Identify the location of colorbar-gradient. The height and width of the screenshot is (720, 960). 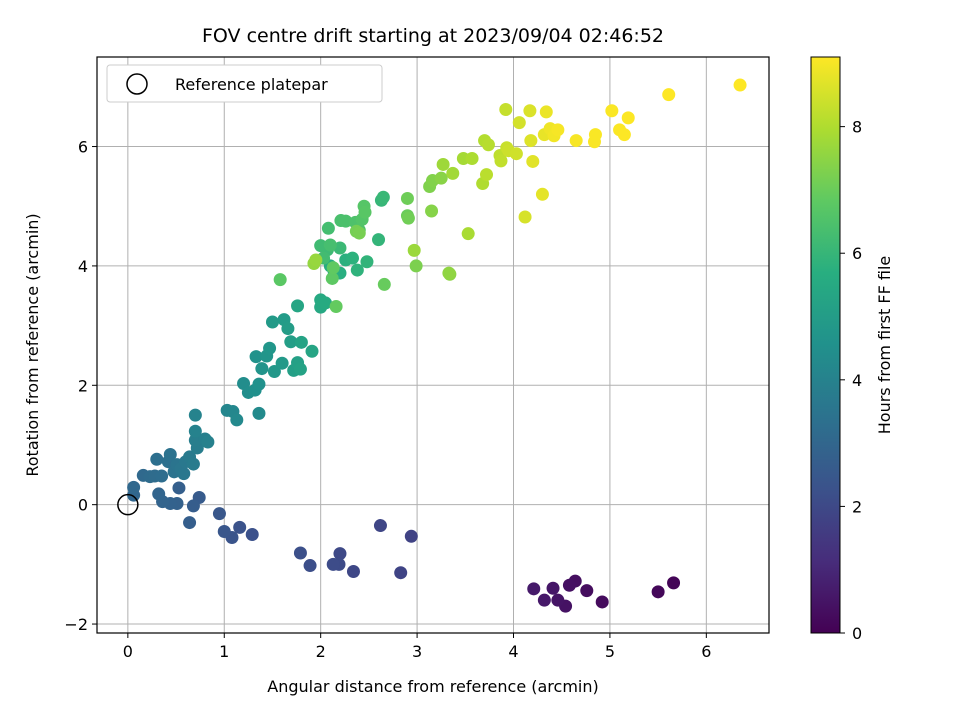
(825, 345).